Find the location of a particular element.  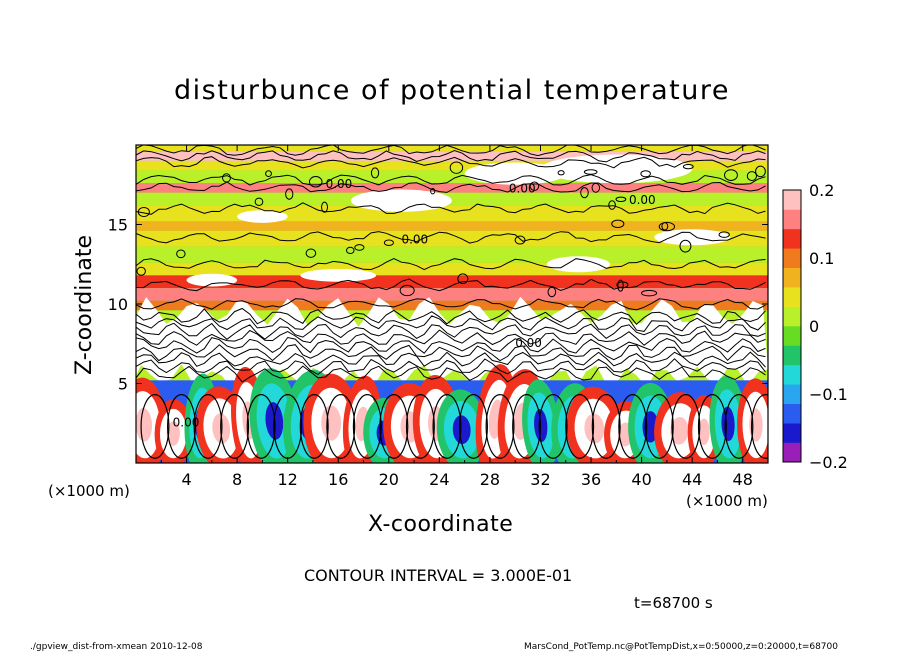

colorbar-tick-label: 0 is located at coordinates (814, 326).